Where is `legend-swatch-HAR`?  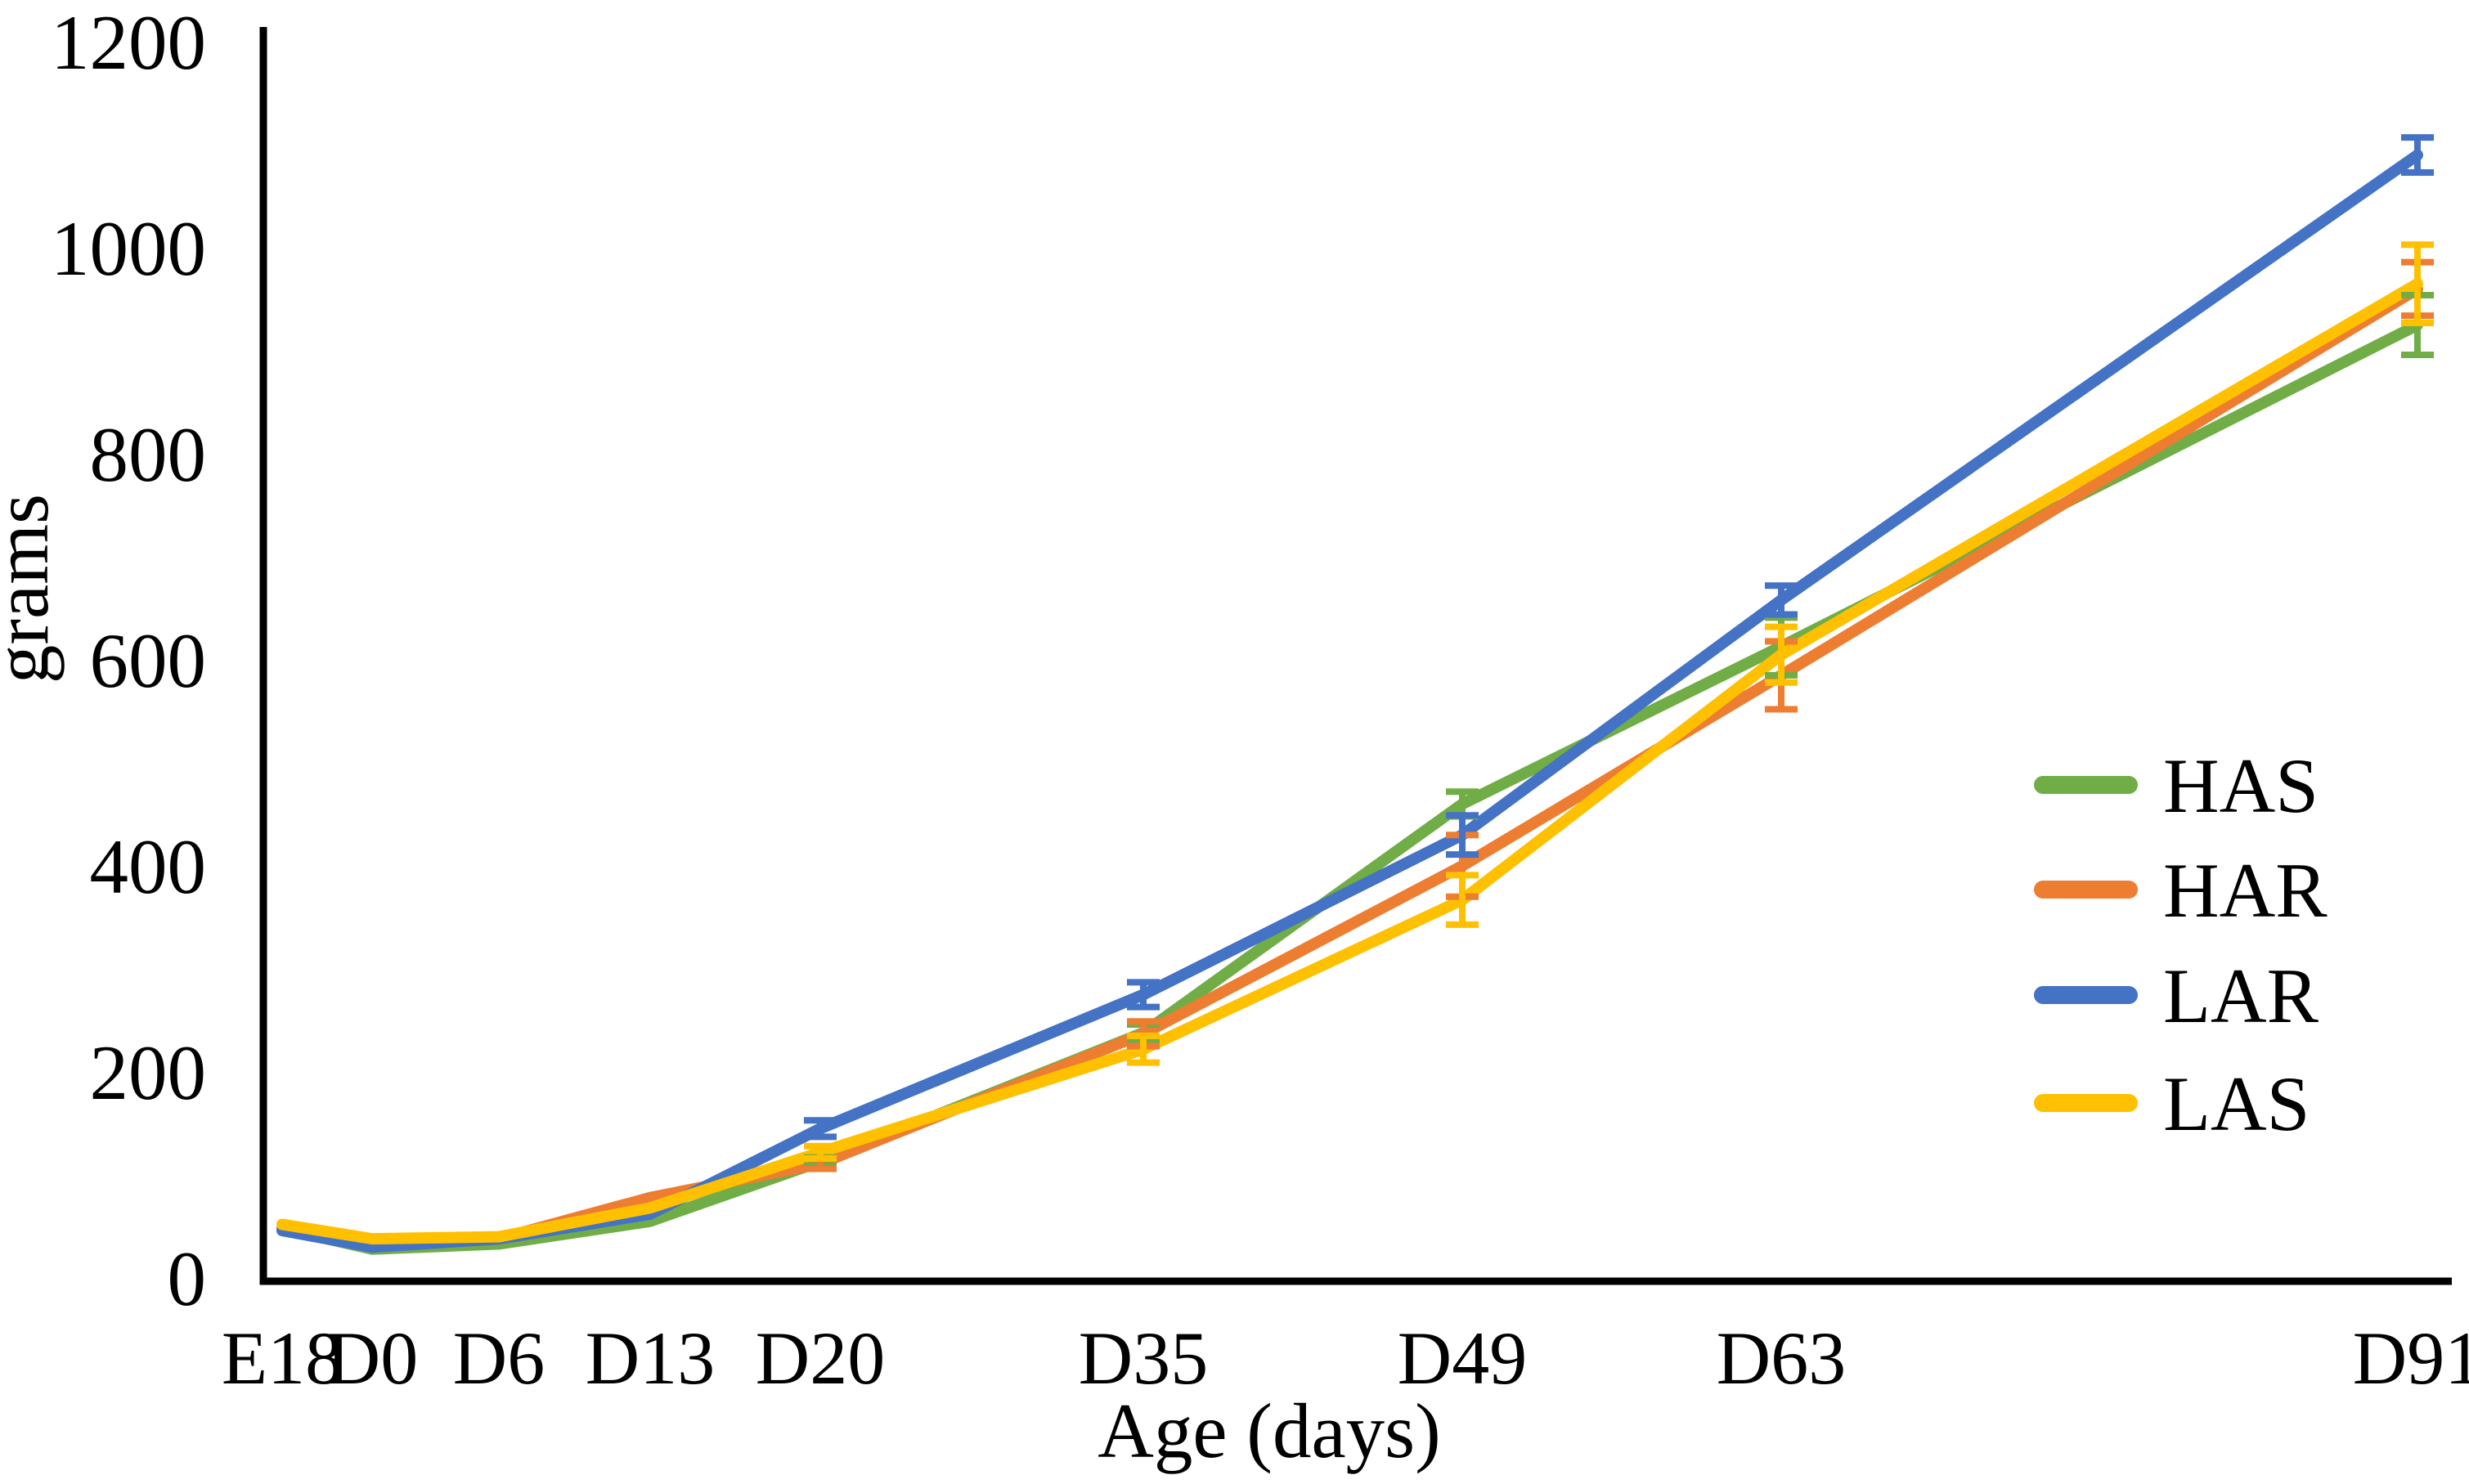 legend-swatch-HAR is located at coordinates (2086, 890).